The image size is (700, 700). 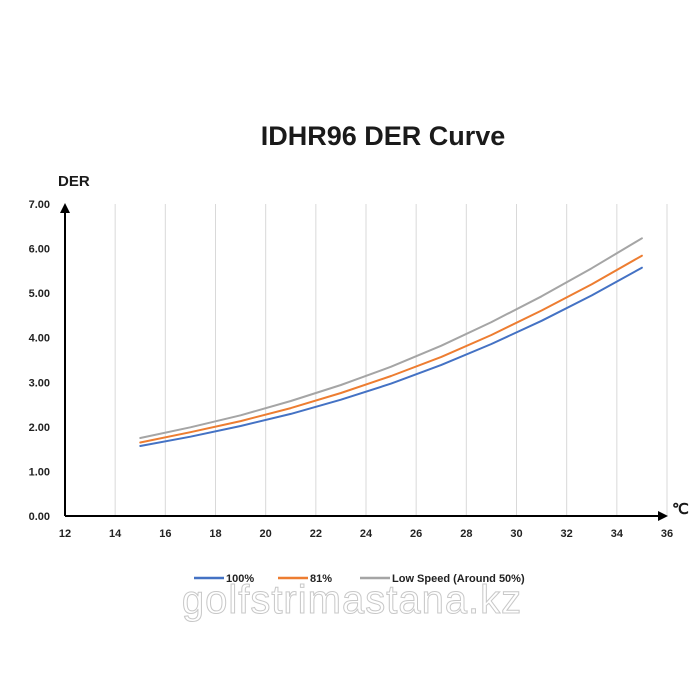 I want to click on legend-label: 81%, so click(x=321, y=579).